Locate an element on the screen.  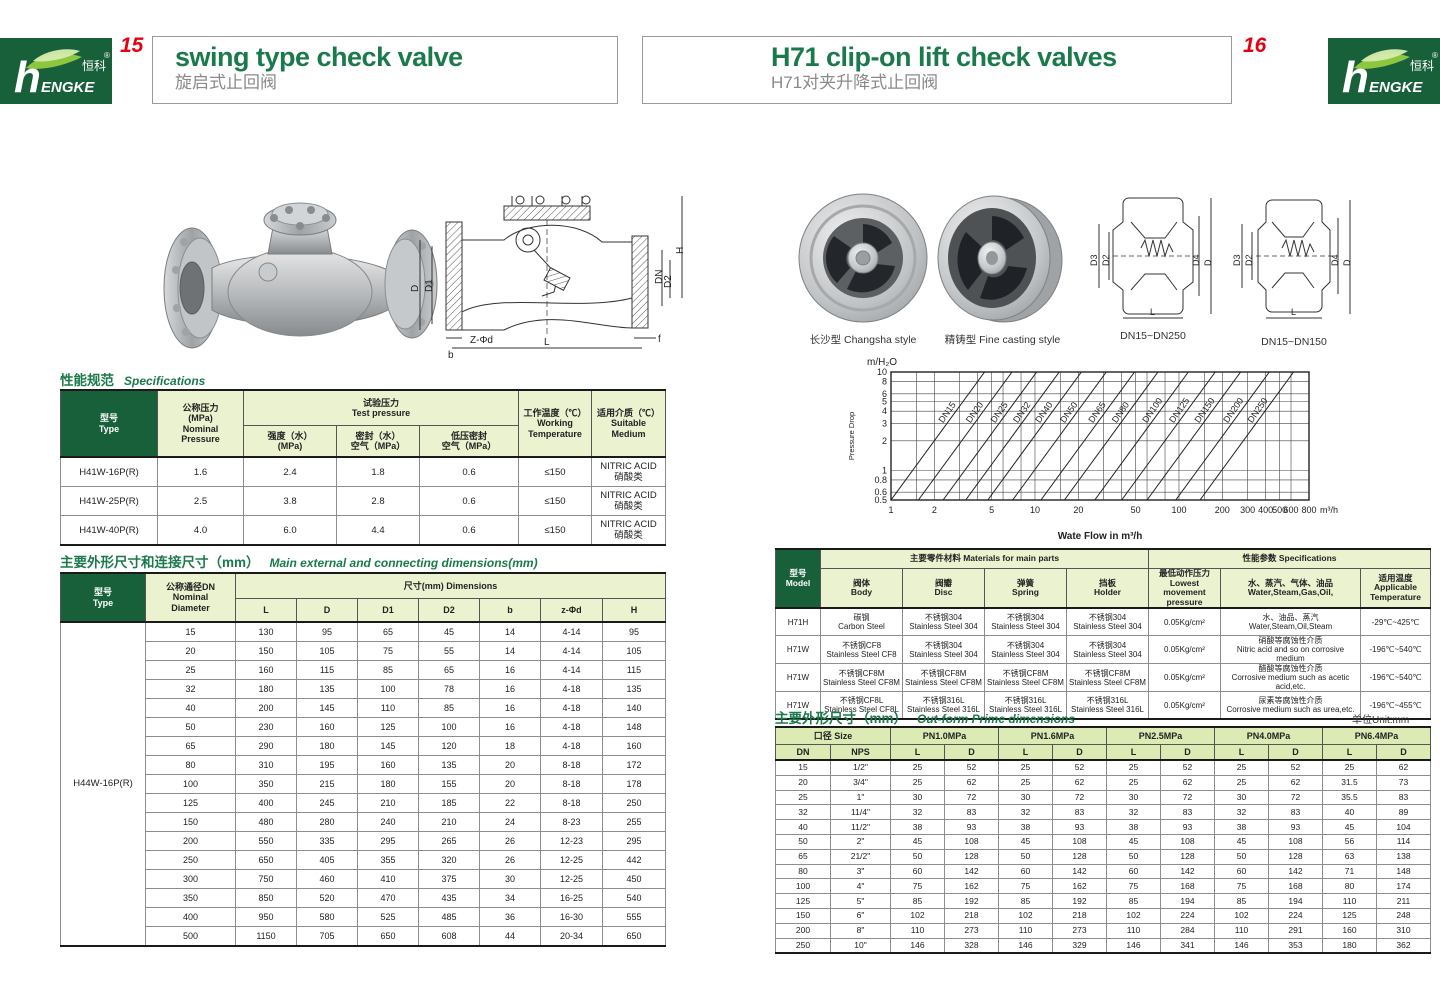
table-cell: ≤150 is located at coordinates (555, 501).